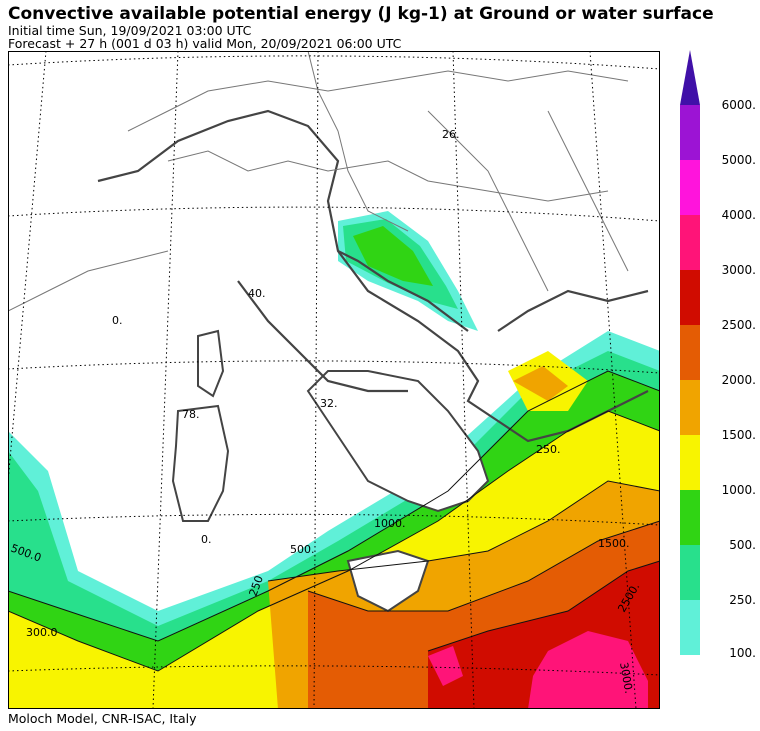 This screenshot has width=760, height=731. I want to click on legend-label-6: 2500., so click(739, 325).